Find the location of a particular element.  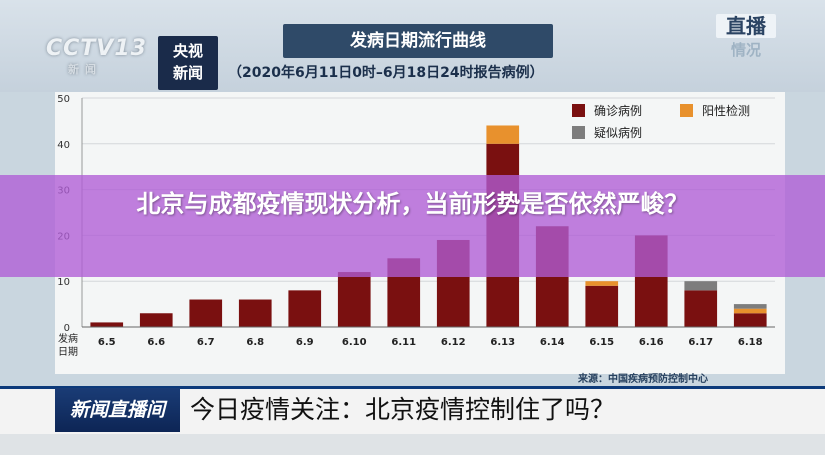

chart-subtitle: （2020年6月11日0时–6月18日24时报告病例） is located at coordinates (386, 73).